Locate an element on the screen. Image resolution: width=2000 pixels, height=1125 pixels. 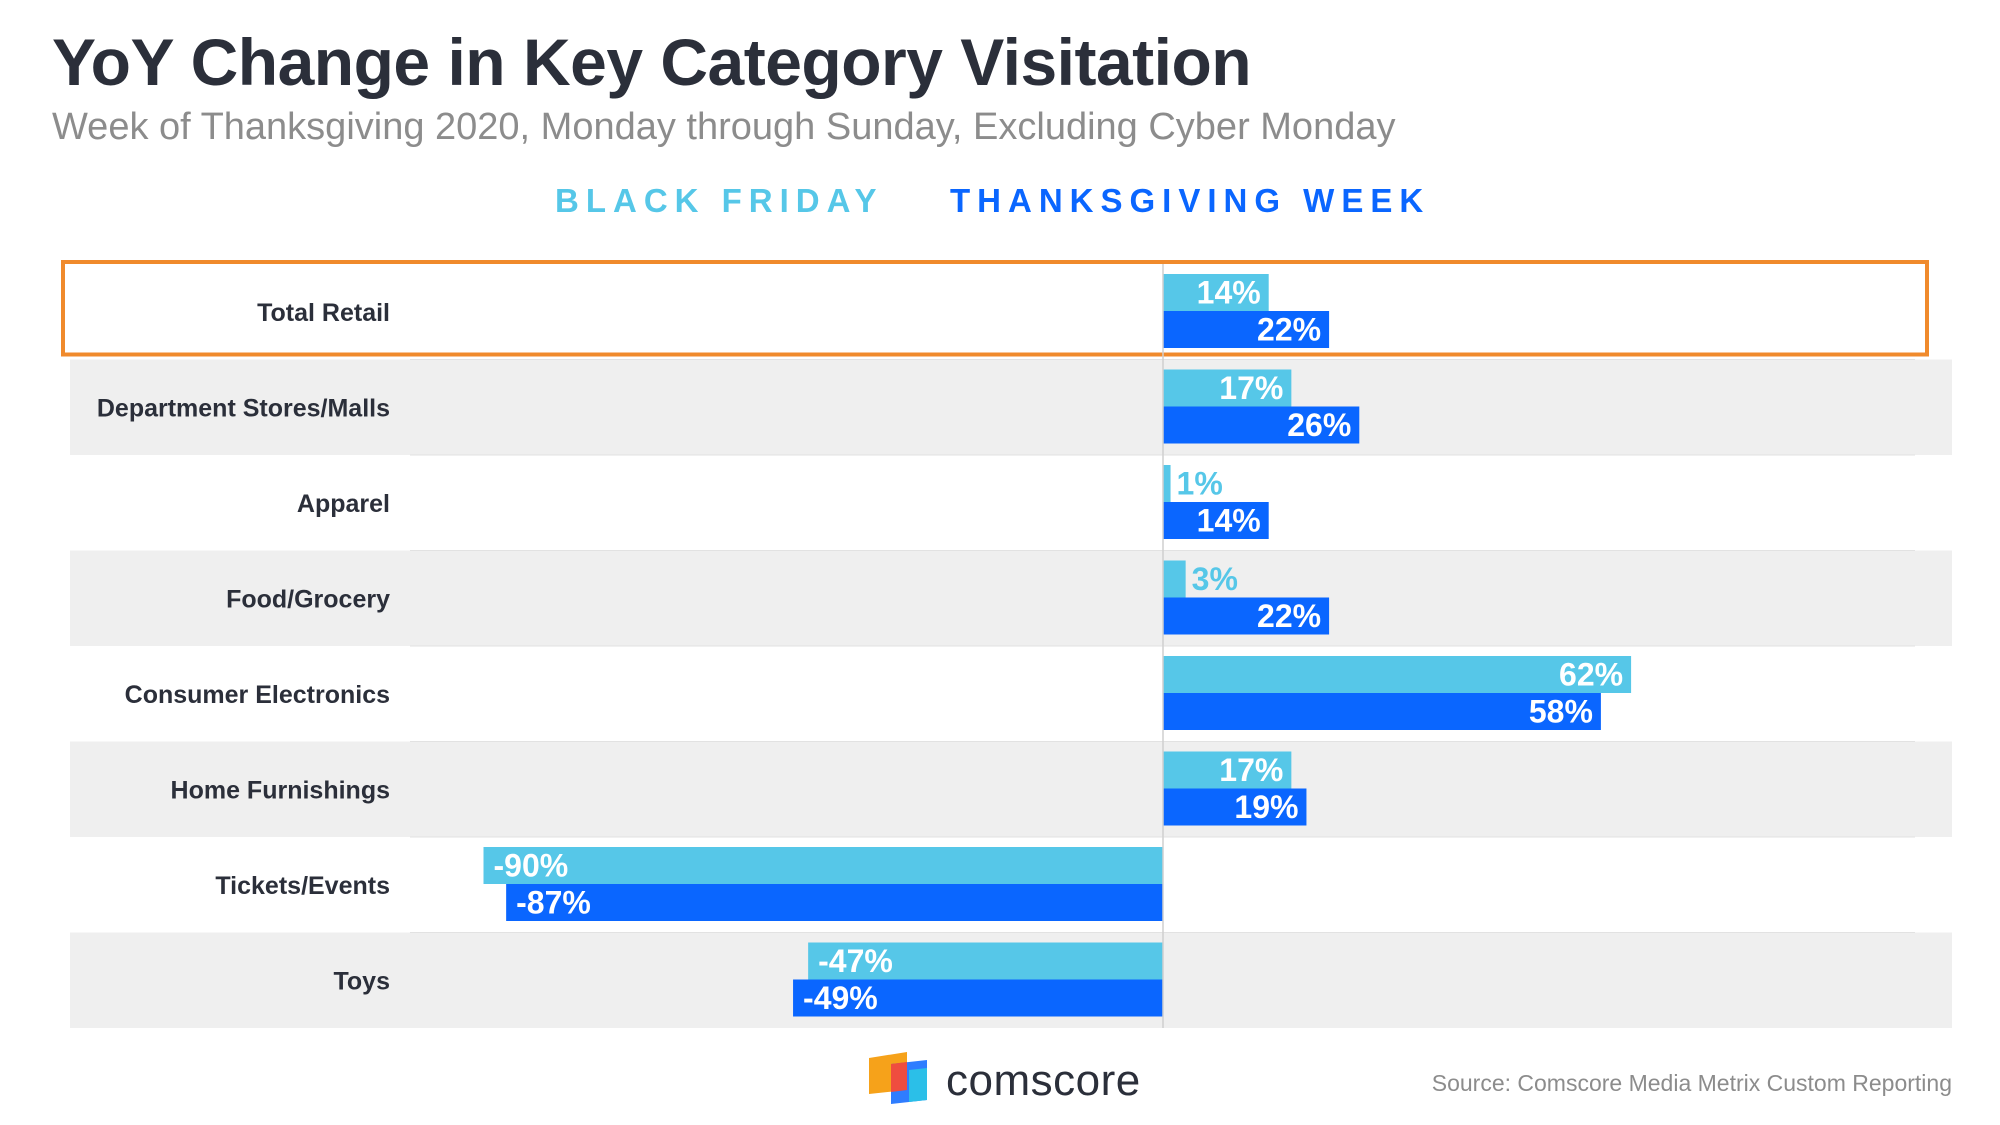
category-label: Total Retail is located at coordinates (323, 313).